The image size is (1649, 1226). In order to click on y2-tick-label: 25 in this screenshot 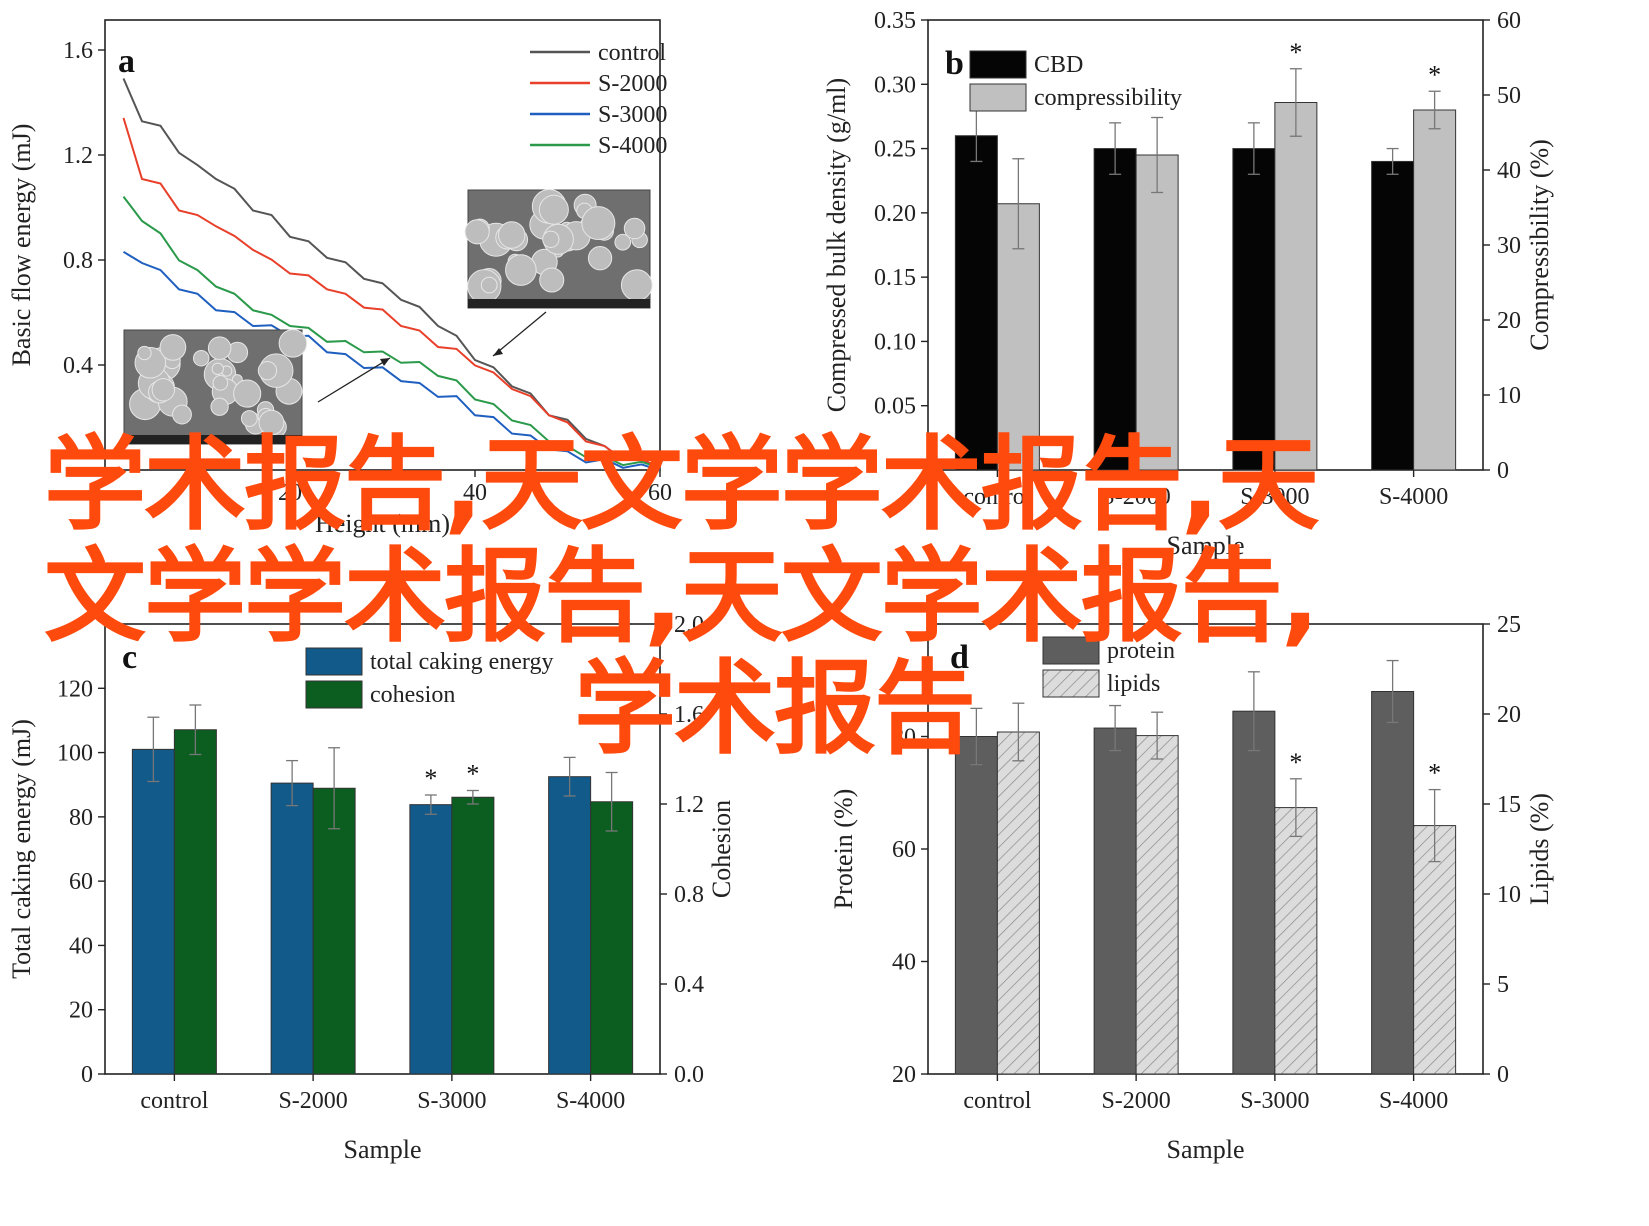, I will do `click(1509, 625)`.